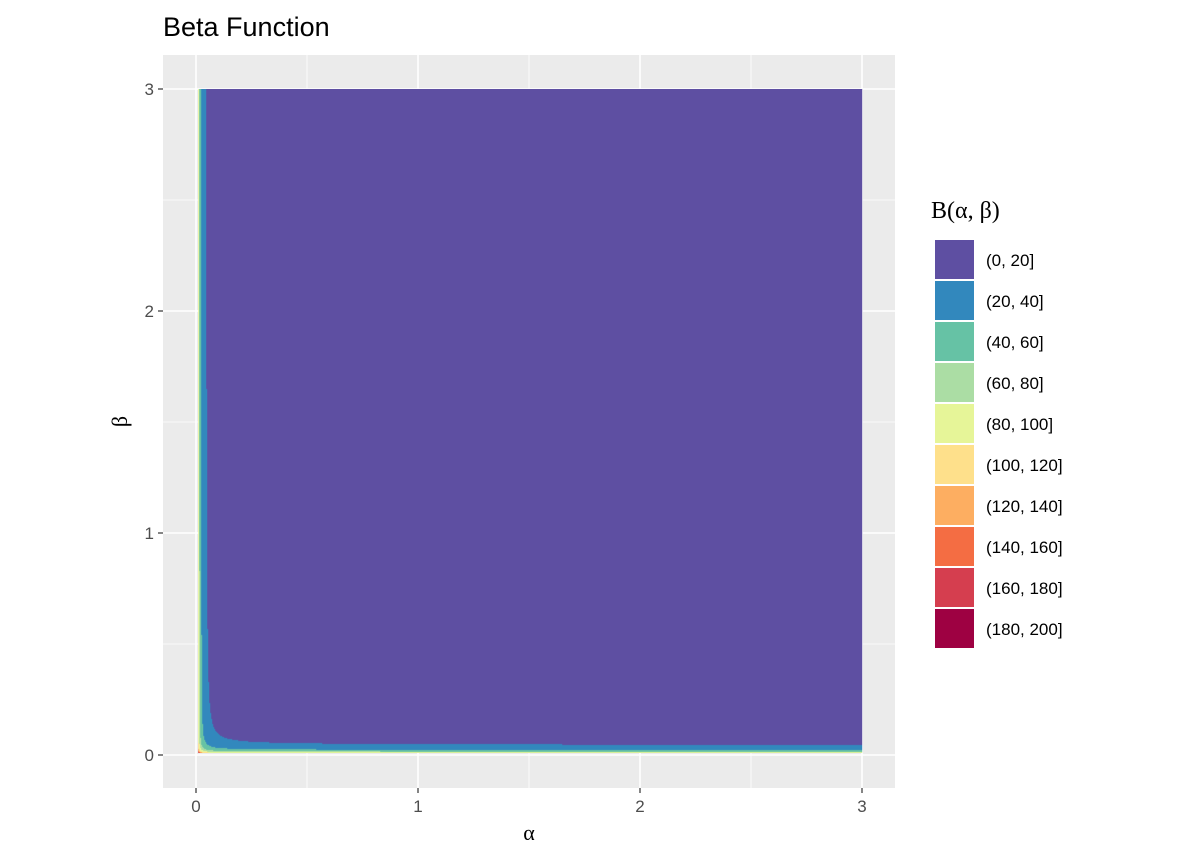 This screenshot has width=1200, height=857. I want to click on y-tick-label: 3, so click(149, 89).